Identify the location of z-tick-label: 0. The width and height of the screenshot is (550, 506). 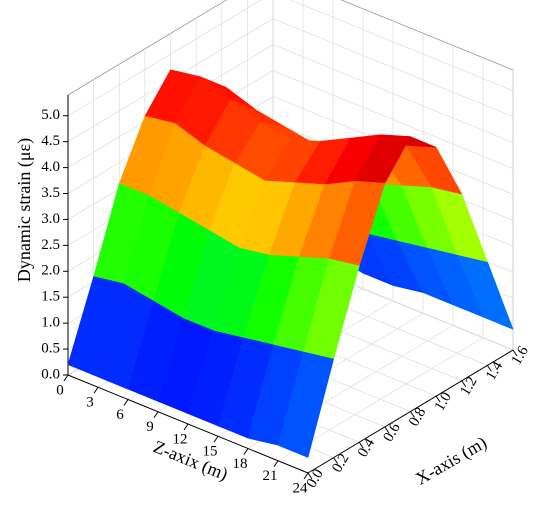
(60, 390).